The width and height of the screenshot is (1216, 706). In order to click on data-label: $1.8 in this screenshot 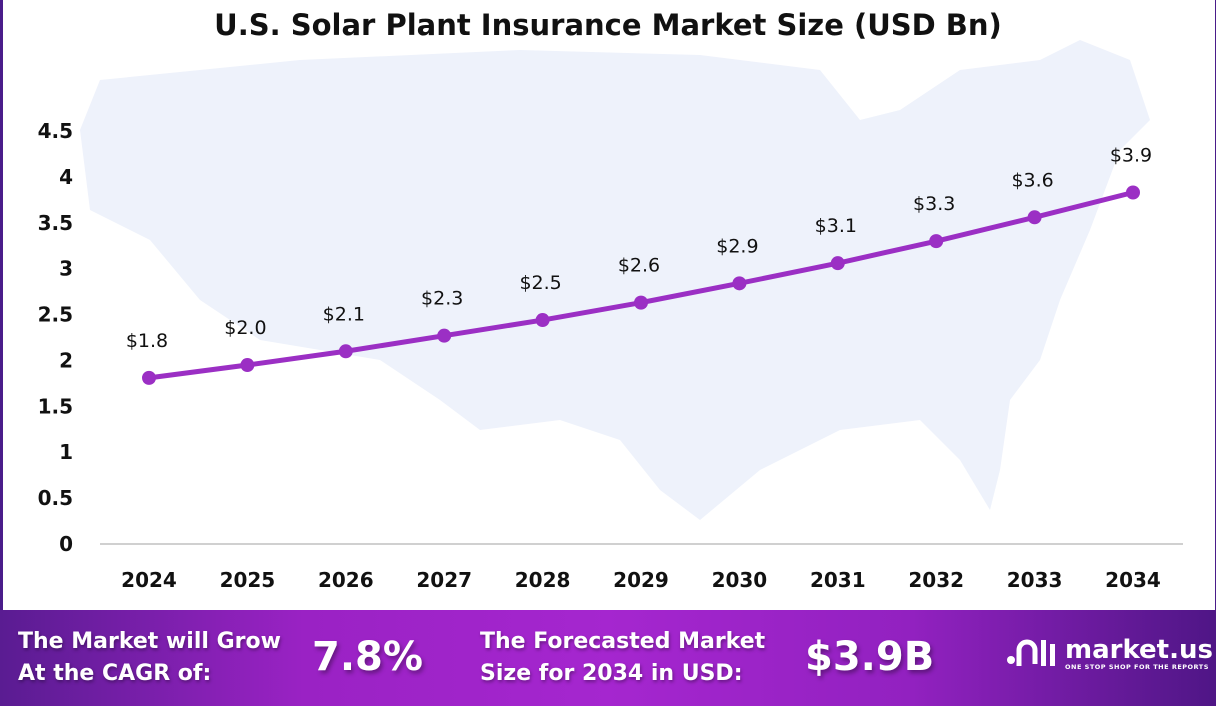, I will do `click(147, 341)`.